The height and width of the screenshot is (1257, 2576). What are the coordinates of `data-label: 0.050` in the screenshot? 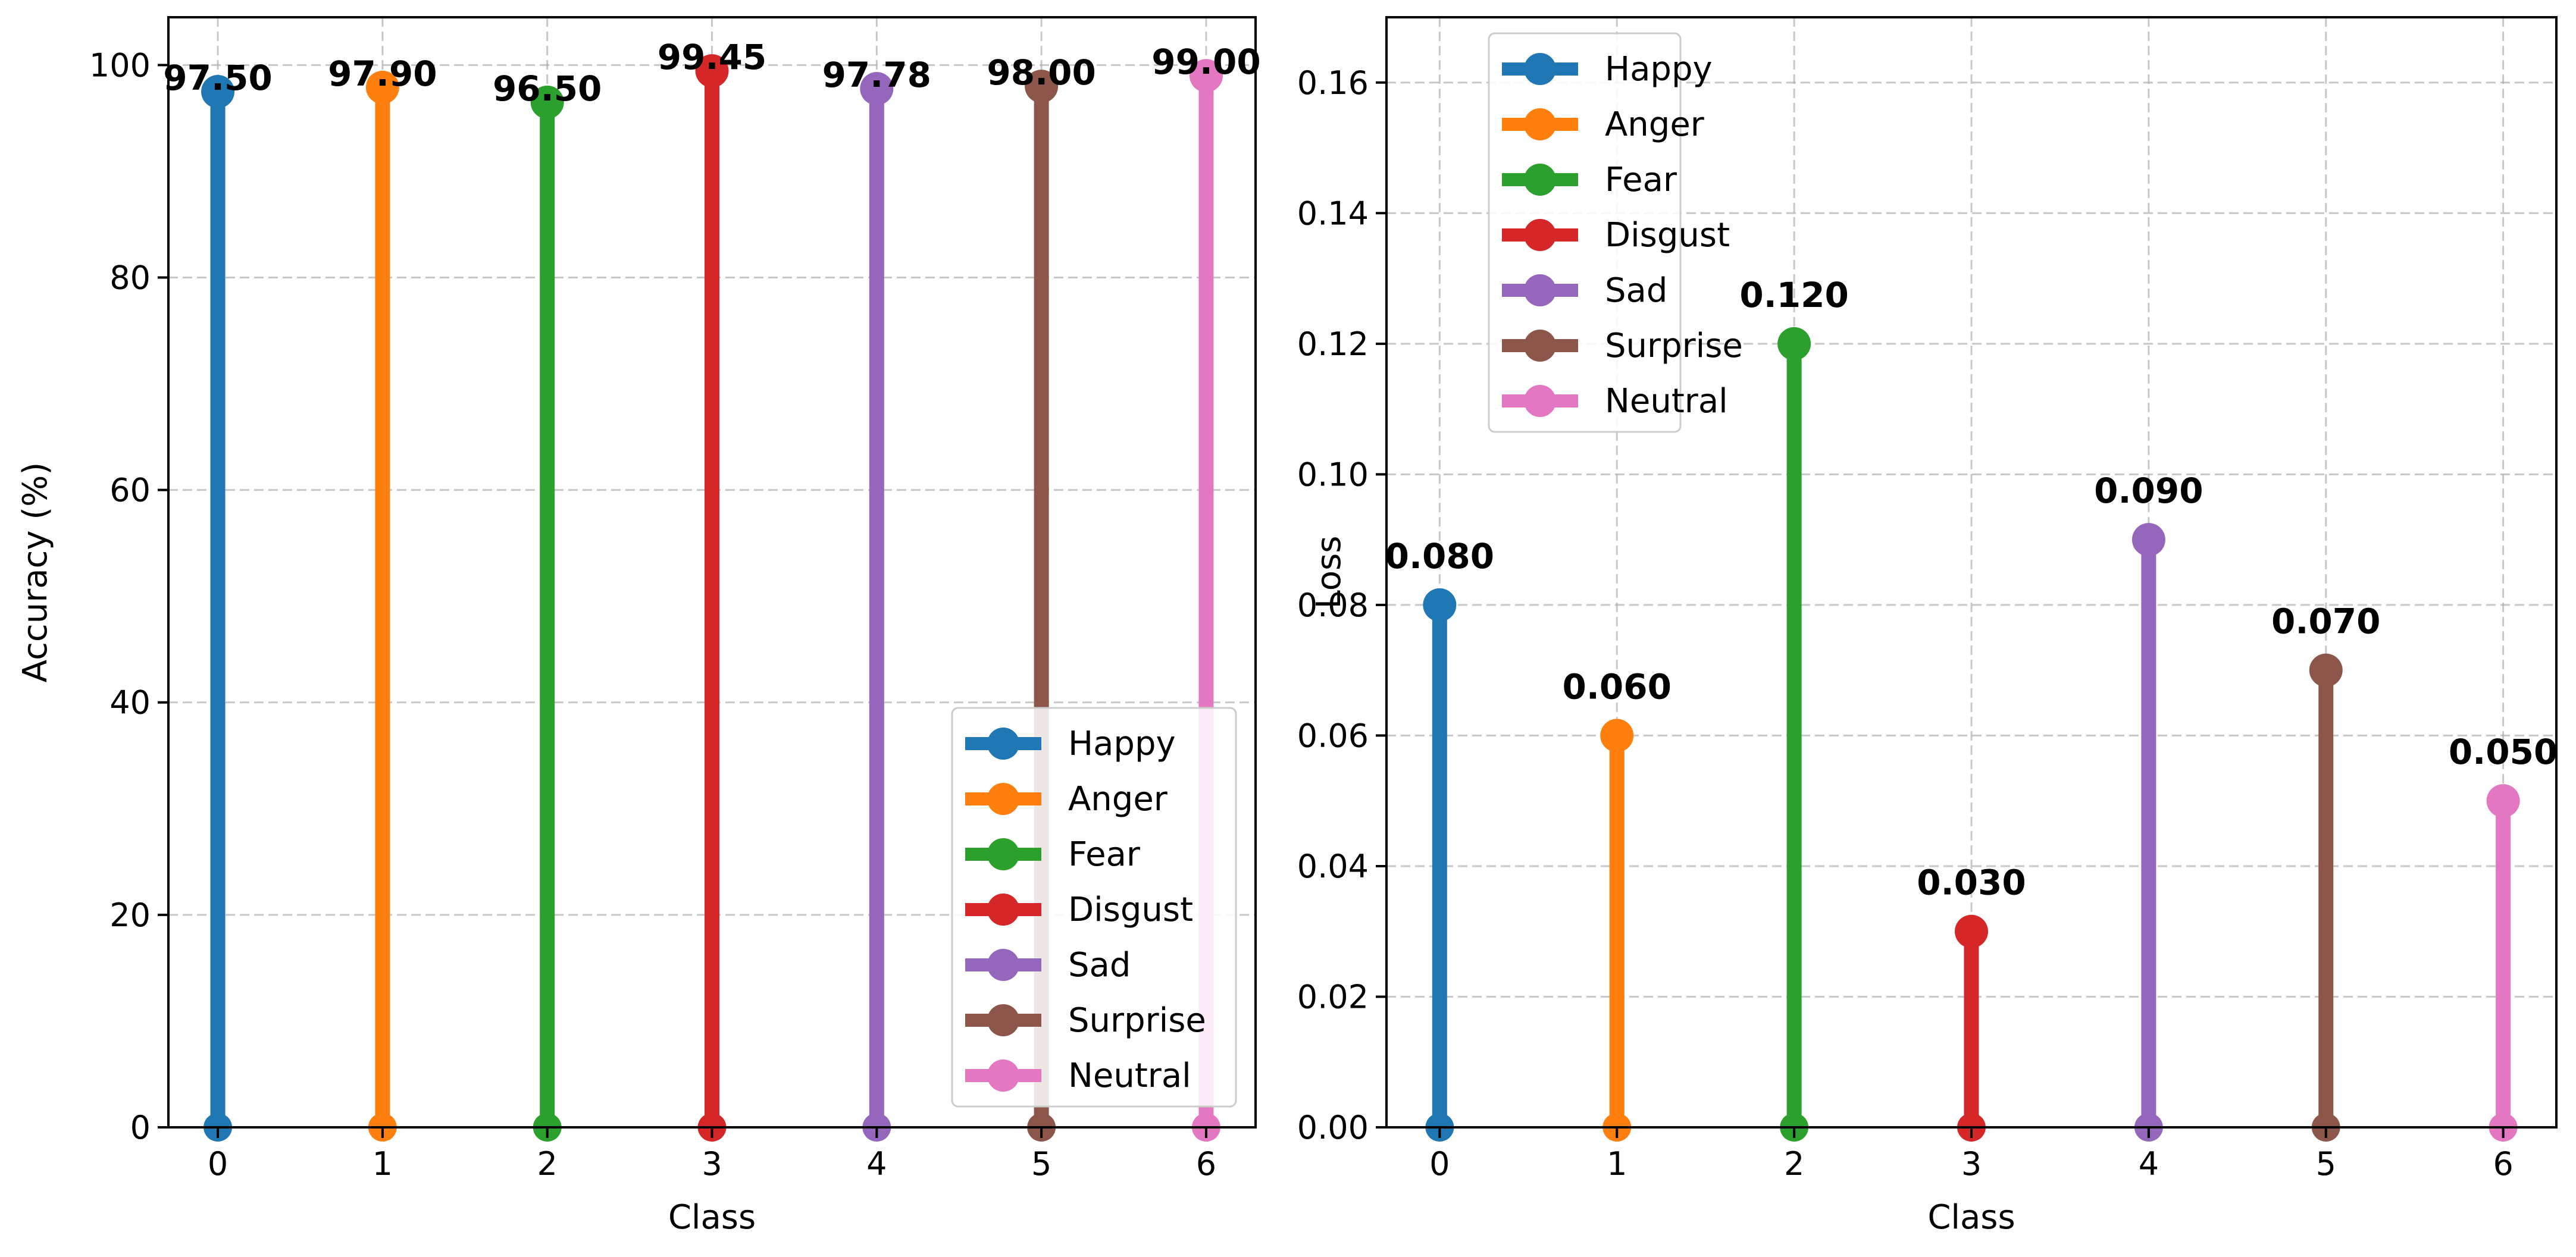 It's located at (2503, 752).